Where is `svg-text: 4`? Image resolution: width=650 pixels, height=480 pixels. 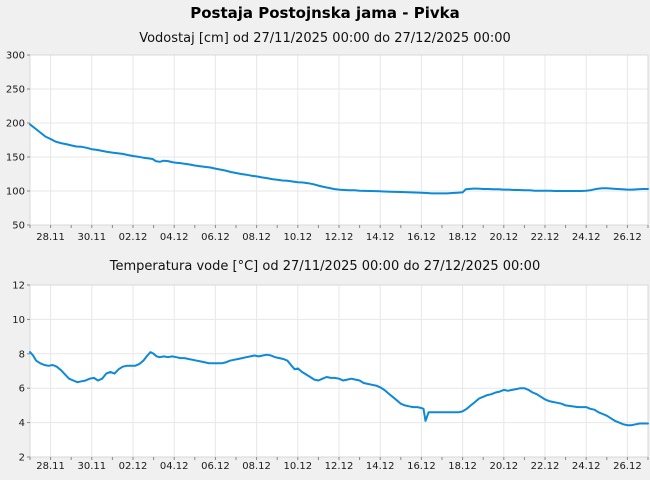 svg-text: 4 is located at coordinates (22, 423).